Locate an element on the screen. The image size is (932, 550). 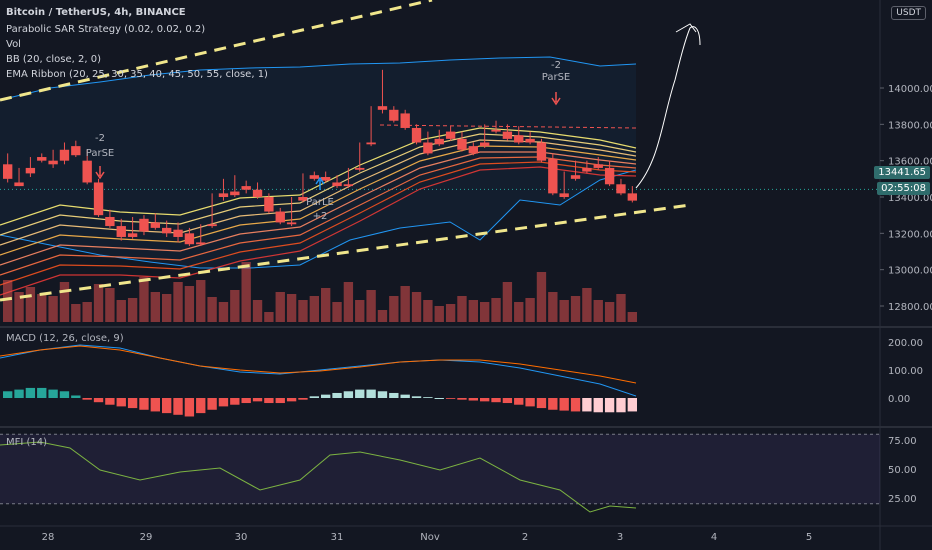
macd-label: MACD (12, 26, close, 9) is located at coordinates (65, 338).